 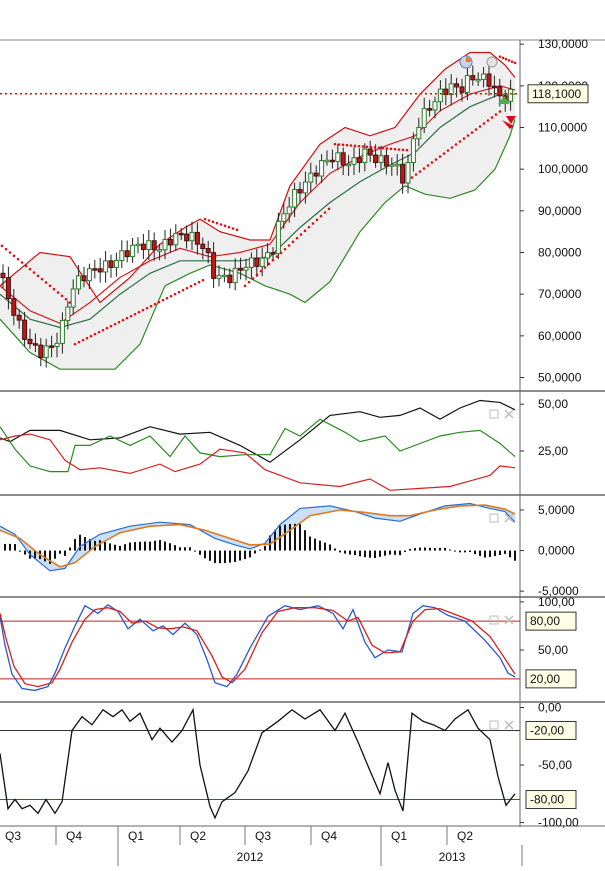 What do you see at coordinates (562, 128) in the screenshot?
I see `y-tick-label: 110,0000` at bounding box center [562, 128].